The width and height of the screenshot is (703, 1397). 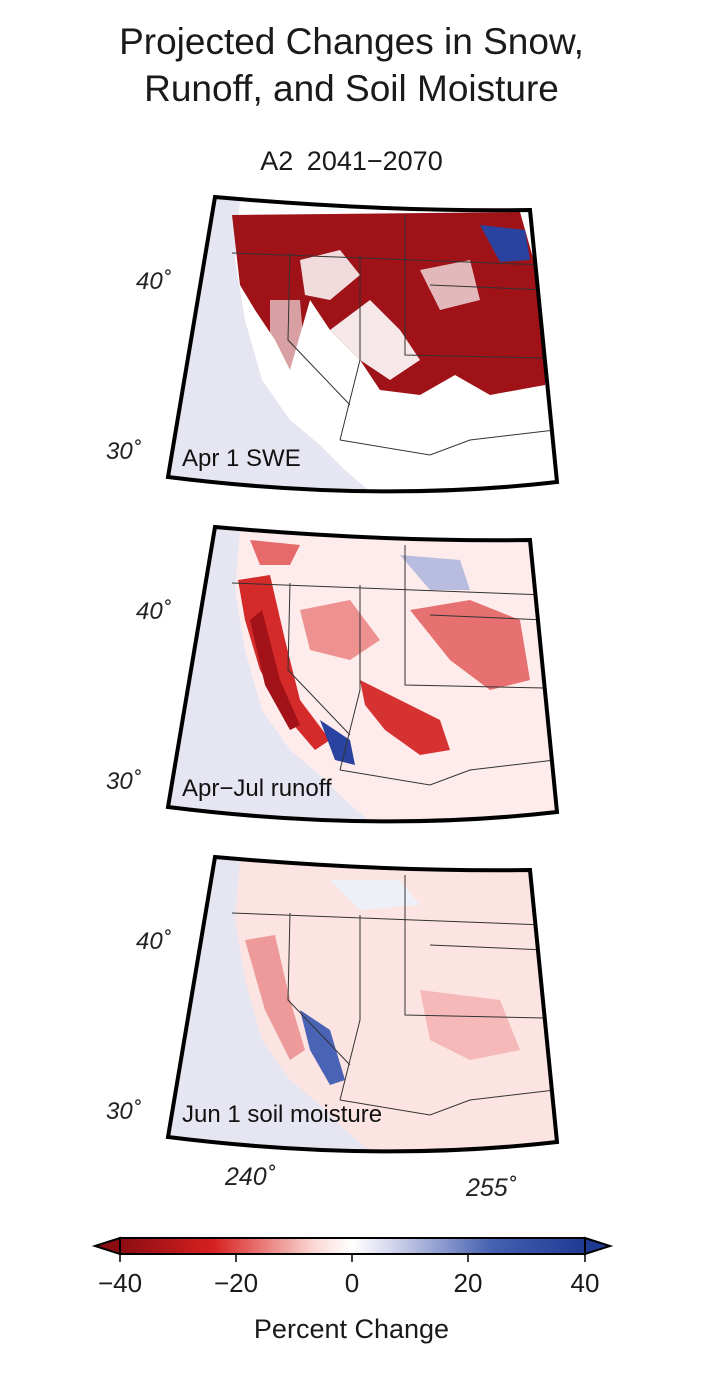 What do you see at coordinates (123, 781) in the screenshot?
I see `panel2-lat-30: 30˚` at bounding box center [123, 781].